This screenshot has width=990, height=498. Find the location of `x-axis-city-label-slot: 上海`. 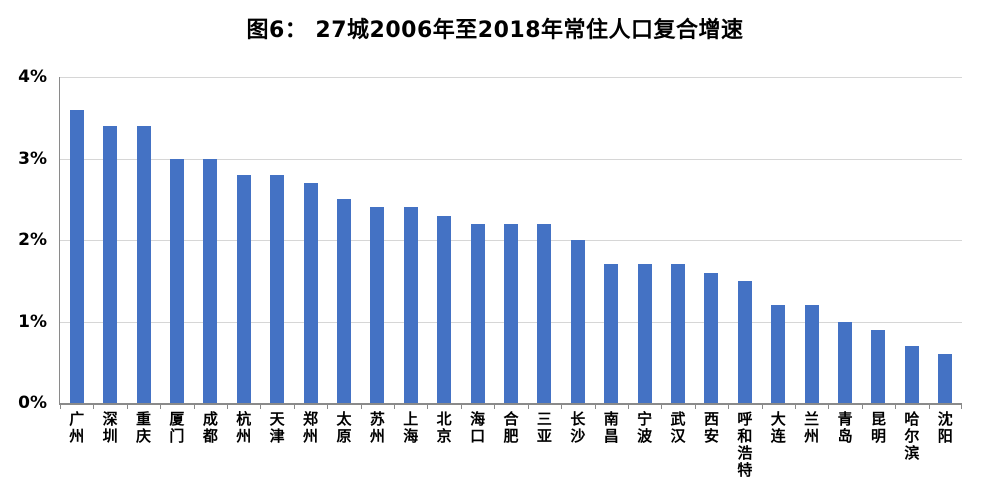

x-axis-city-label-slot: 上海 is located at coordinates (409, 428).